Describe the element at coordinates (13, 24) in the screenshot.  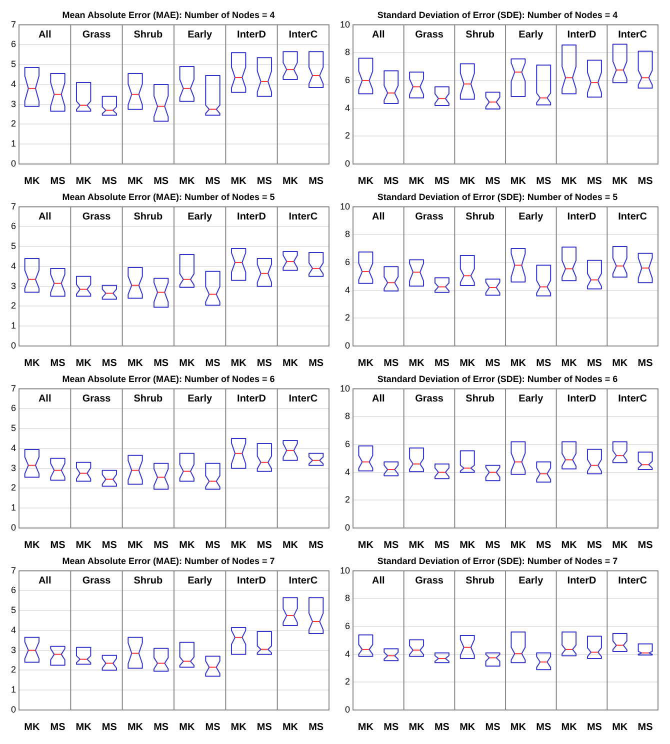
I see `y-tick-label: 7` at that location.